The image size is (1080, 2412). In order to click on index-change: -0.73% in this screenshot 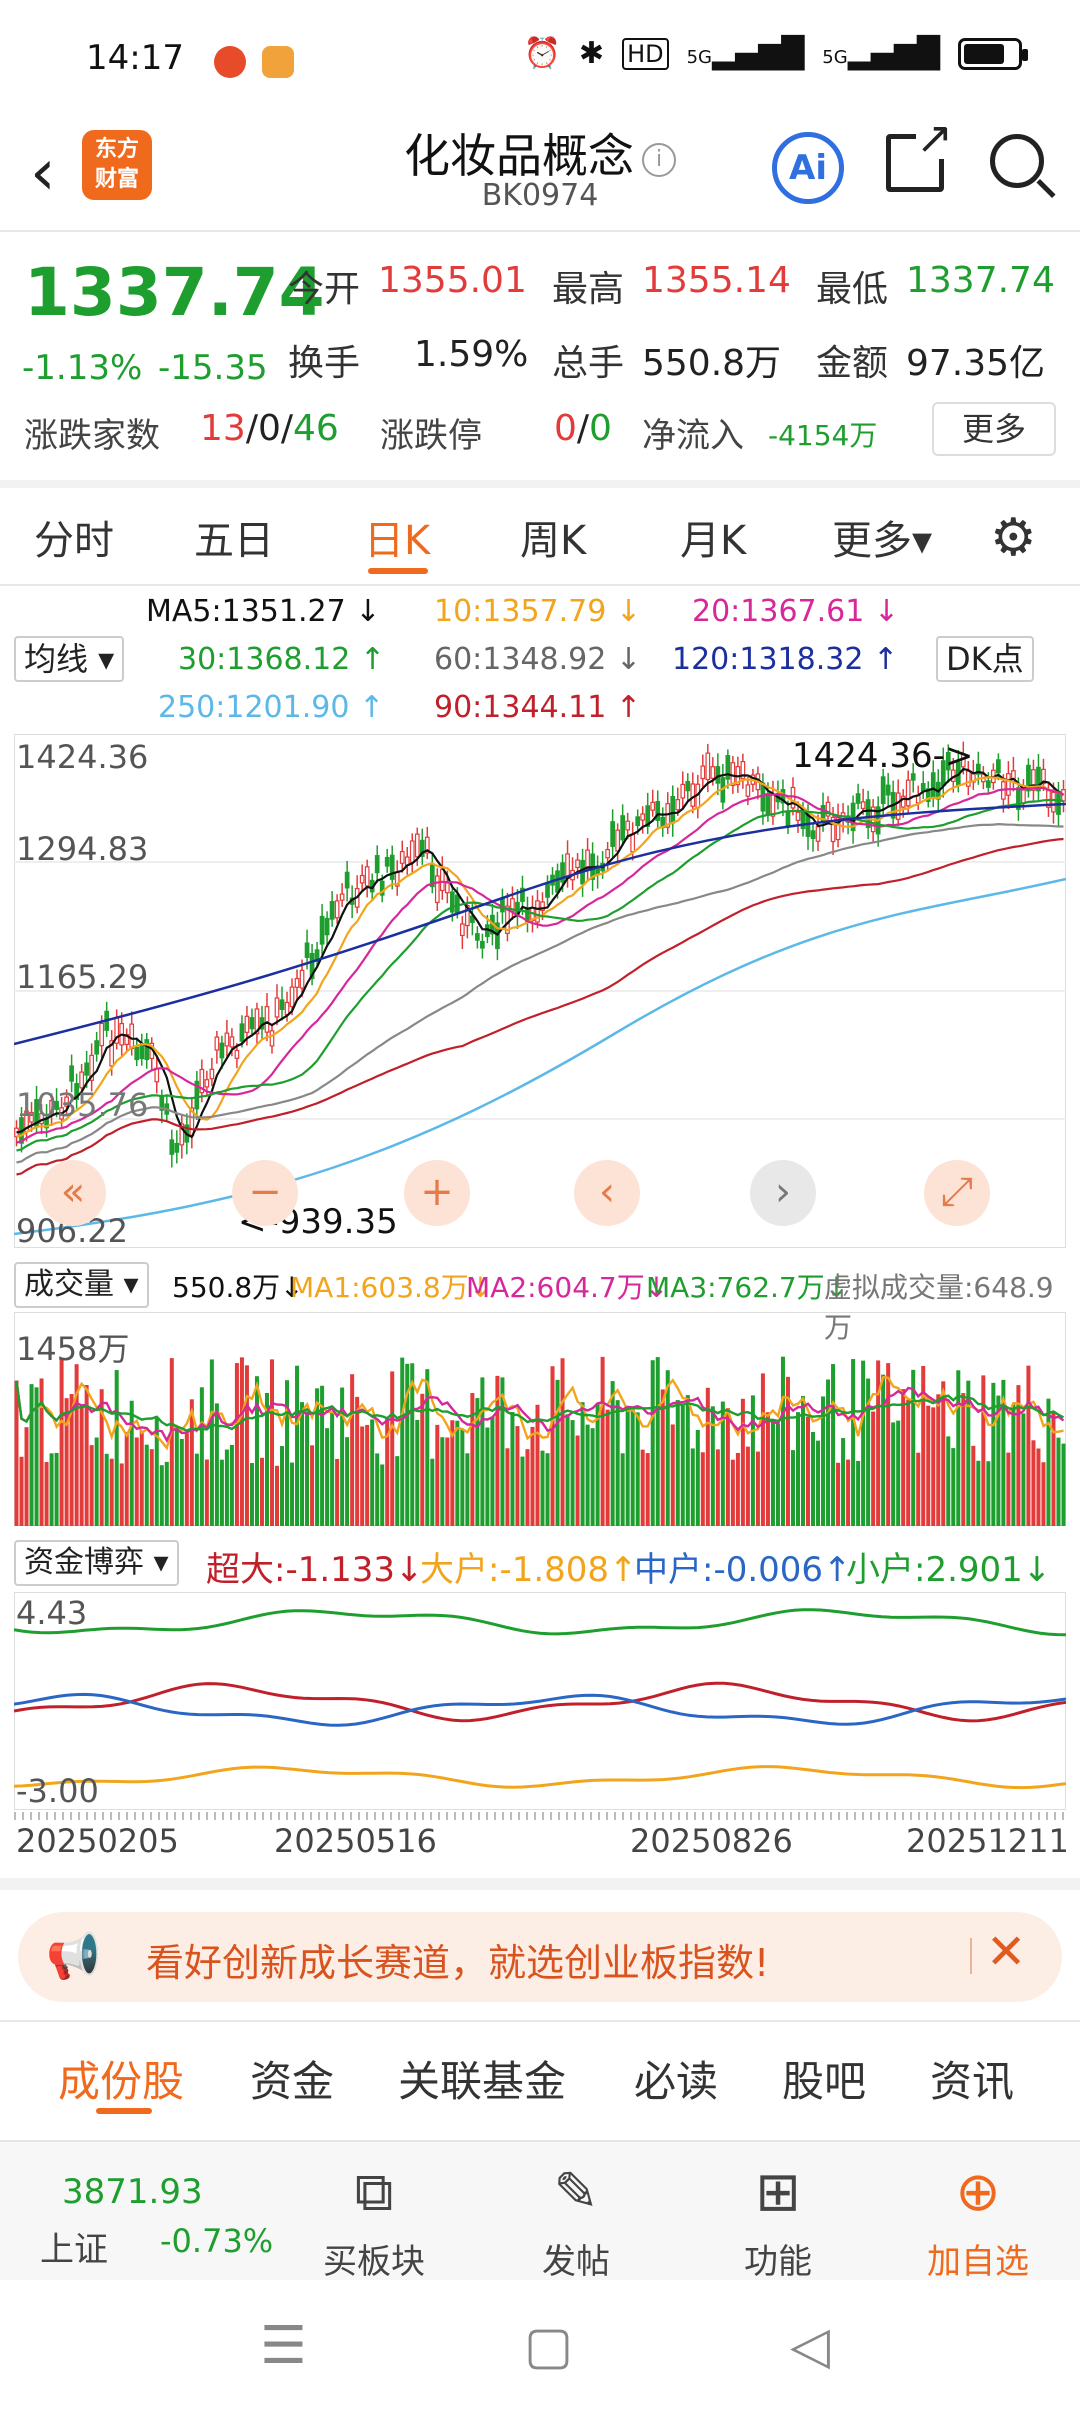, I will do `click(217, 2241)`.